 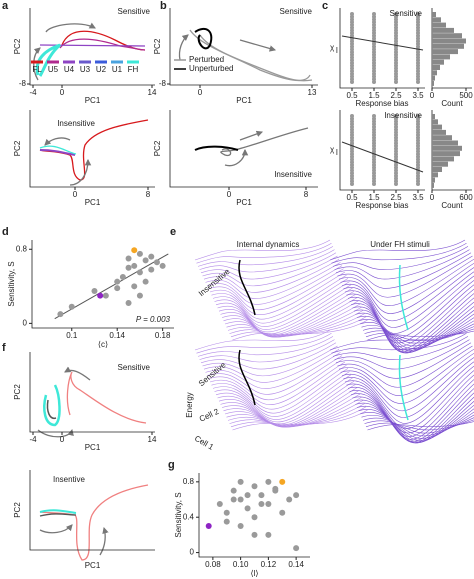 What do you see at coordinates (33, 439) in the screenshot?
I see `x-tick-label: -4` at bounding box center [33, 439].